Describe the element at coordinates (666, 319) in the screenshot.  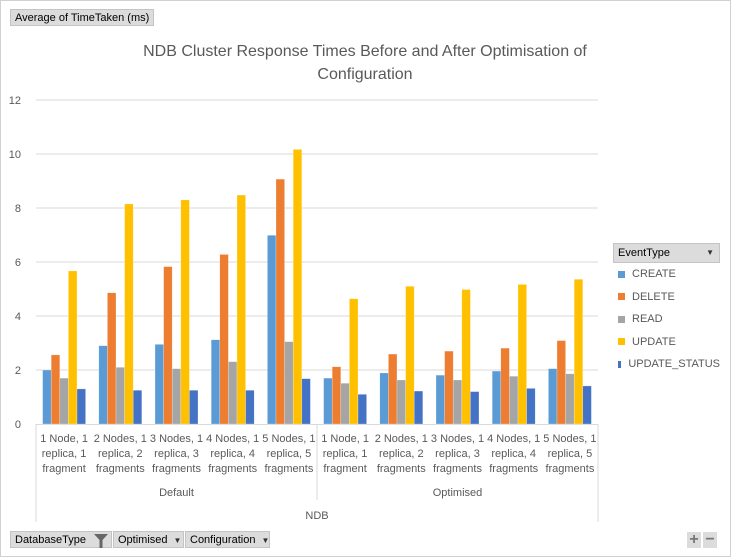
I see `legend-item: READ` at that location.